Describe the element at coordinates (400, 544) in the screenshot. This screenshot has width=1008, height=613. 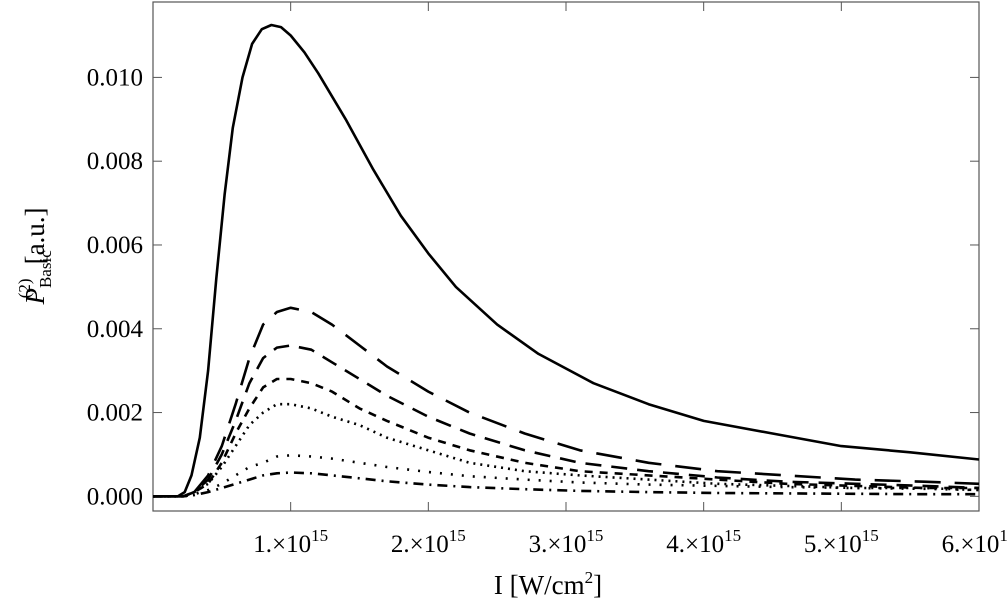
I see `x-tick-mantissa: 2.` at that location.